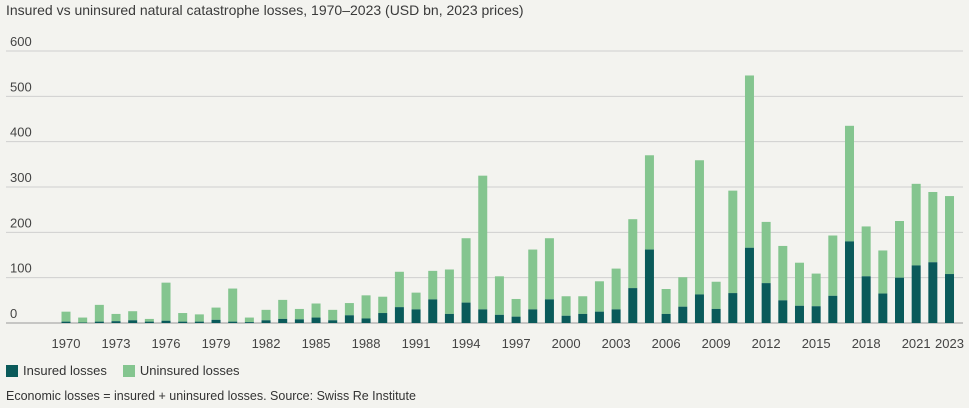  I want to click on bar-uninsured-1977, so click(183, 317).